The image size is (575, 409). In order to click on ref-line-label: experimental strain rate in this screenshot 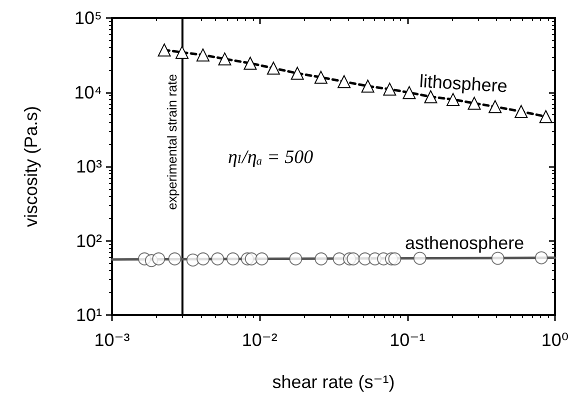, I will do `click(172, 142)`.